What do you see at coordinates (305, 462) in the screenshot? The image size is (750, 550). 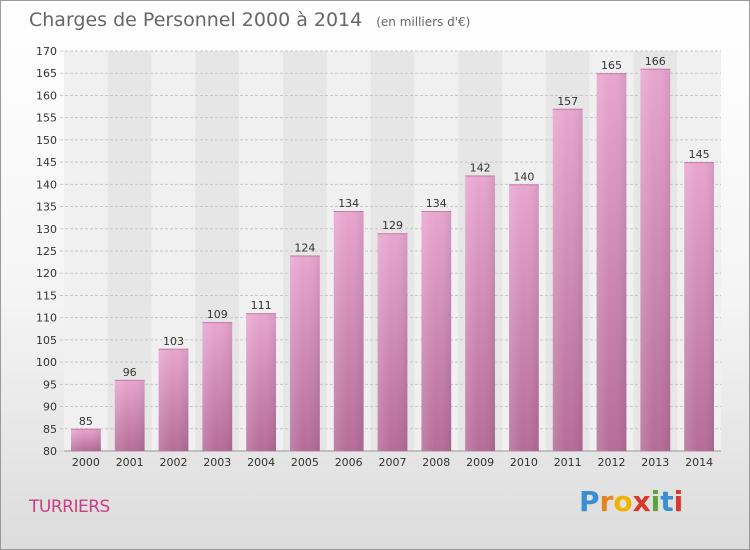 I see `x-tick-label: 2005` at bounding box center [305, 462].